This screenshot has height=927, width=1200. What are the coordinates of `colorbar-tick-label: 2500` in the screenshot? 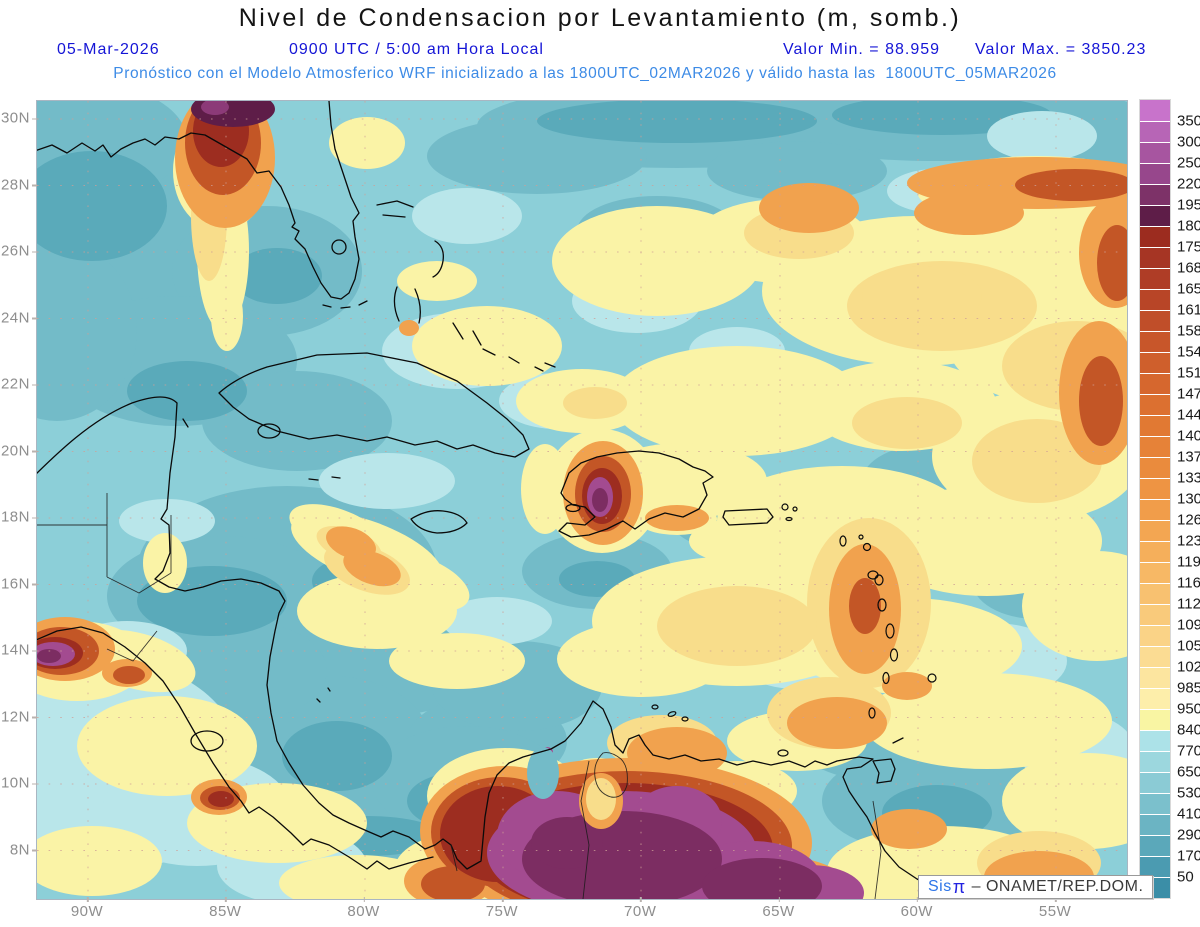 It's located at (1188, 163).